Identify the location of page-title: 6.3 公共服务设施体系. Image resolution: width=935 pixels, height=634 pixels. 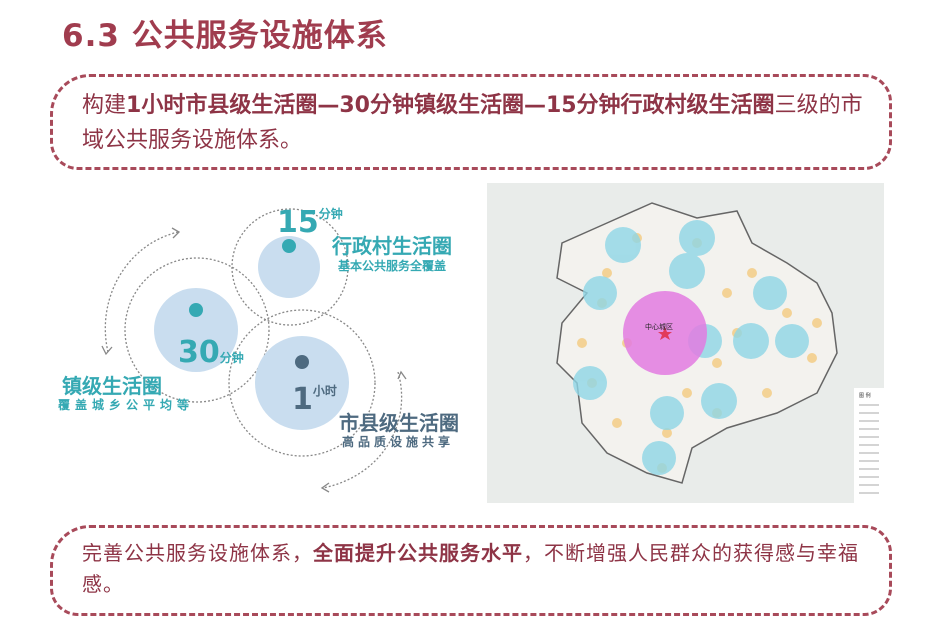
(225, 36).